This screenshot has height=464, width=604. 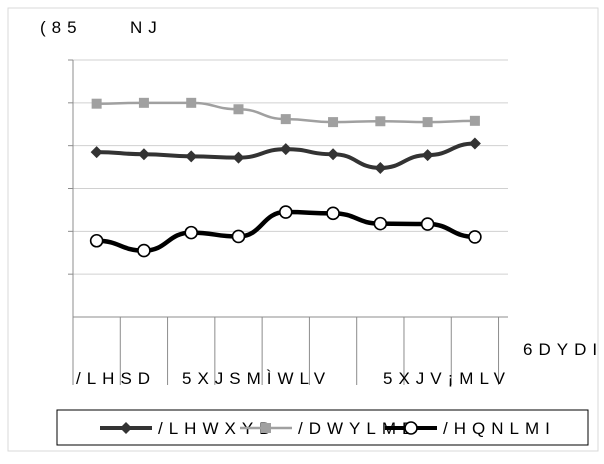 I want to click on legend-entry: /HQNLMI, so click(x=470, y=428).